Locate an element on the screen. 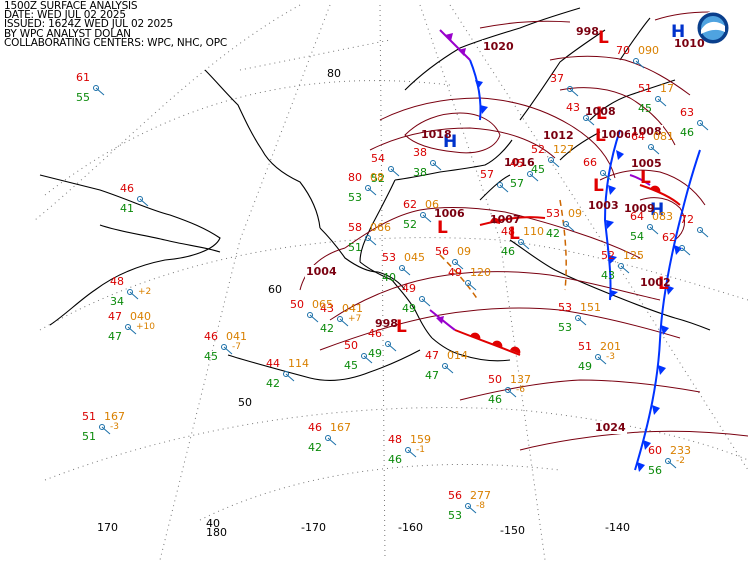  station-temperature: 66 is located at coordinates (590, 162).